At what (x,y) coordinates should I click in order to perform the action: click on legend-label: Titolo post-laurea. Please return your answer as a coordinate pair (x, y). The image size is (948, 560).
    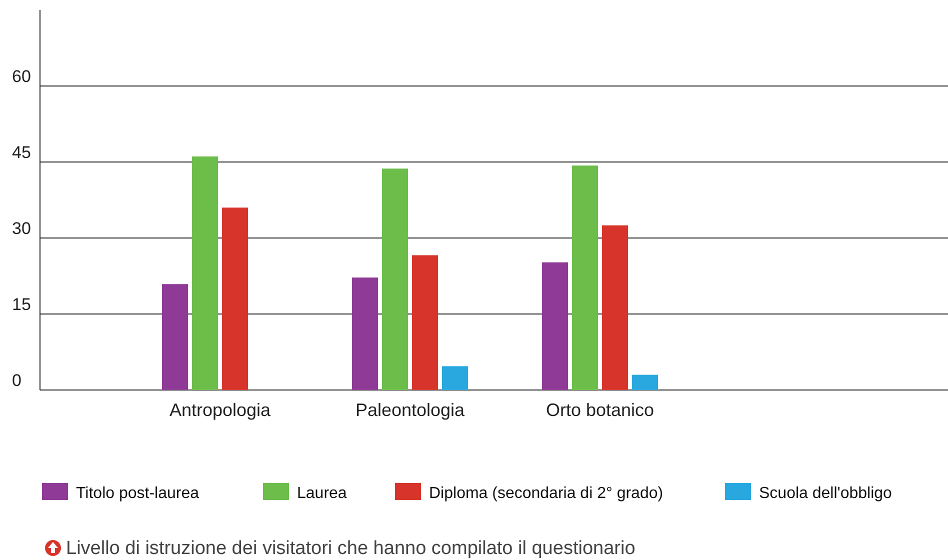
    Looking at the image, I should click on (138, 493).